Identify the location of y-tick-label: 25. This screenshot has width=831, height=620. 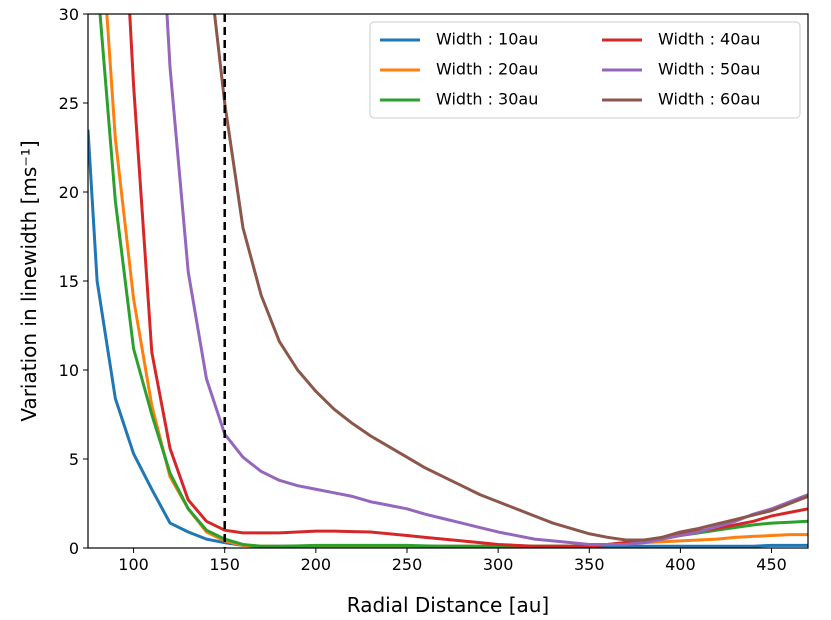
(69, 103).